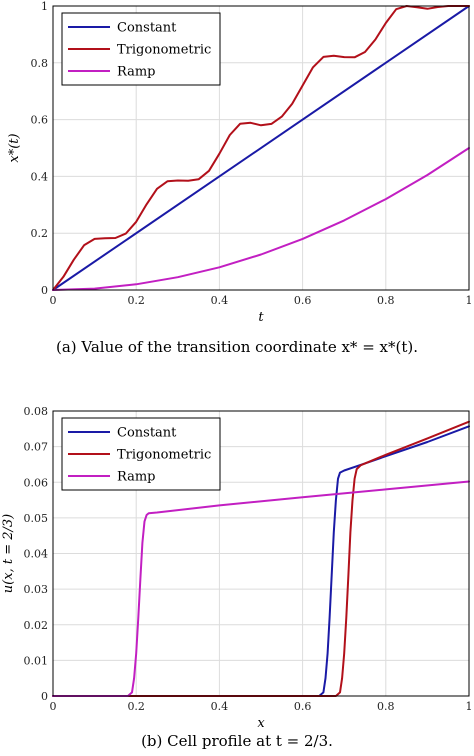  Describe the element at coordinates (36, 625) in the screenshot. I see `chart-b-y-tick-label: 0.02` at that location.